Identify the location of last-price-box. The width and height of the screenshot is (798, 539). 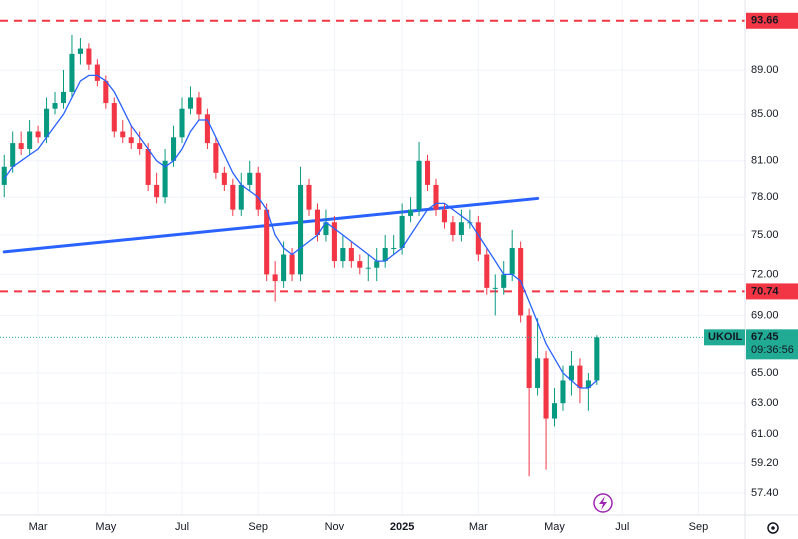
(772, 344).